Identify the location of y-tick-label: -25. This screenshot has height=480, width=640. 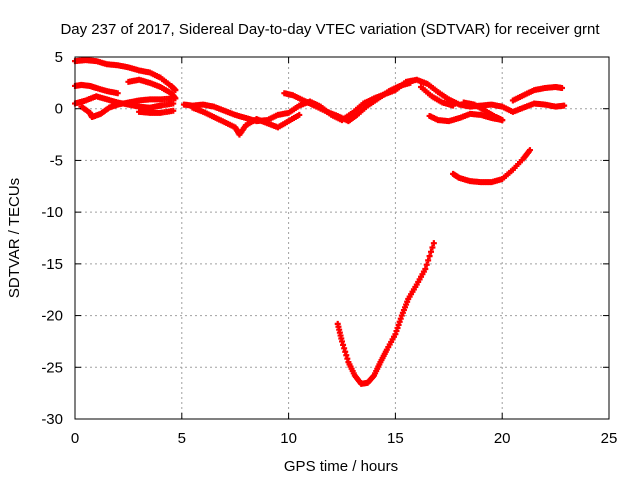
(52, 367).